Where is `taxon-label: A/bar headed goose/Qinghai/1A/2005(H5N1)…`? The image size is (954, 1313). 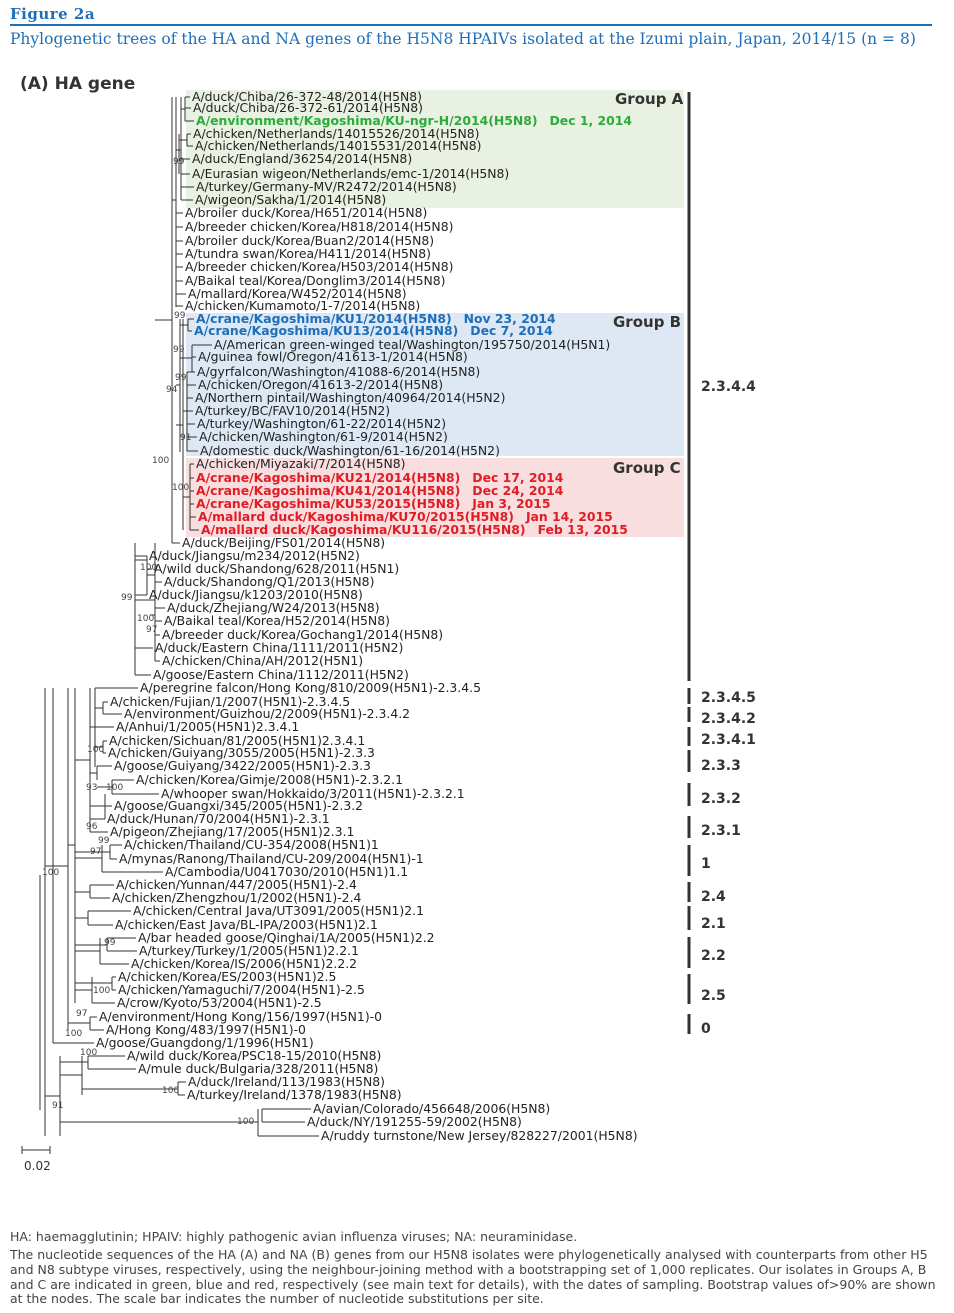
taxon-label: A/bar headed goose/Qinghai/1A/2005(H5N1)… is located at coordinates (286, 937).